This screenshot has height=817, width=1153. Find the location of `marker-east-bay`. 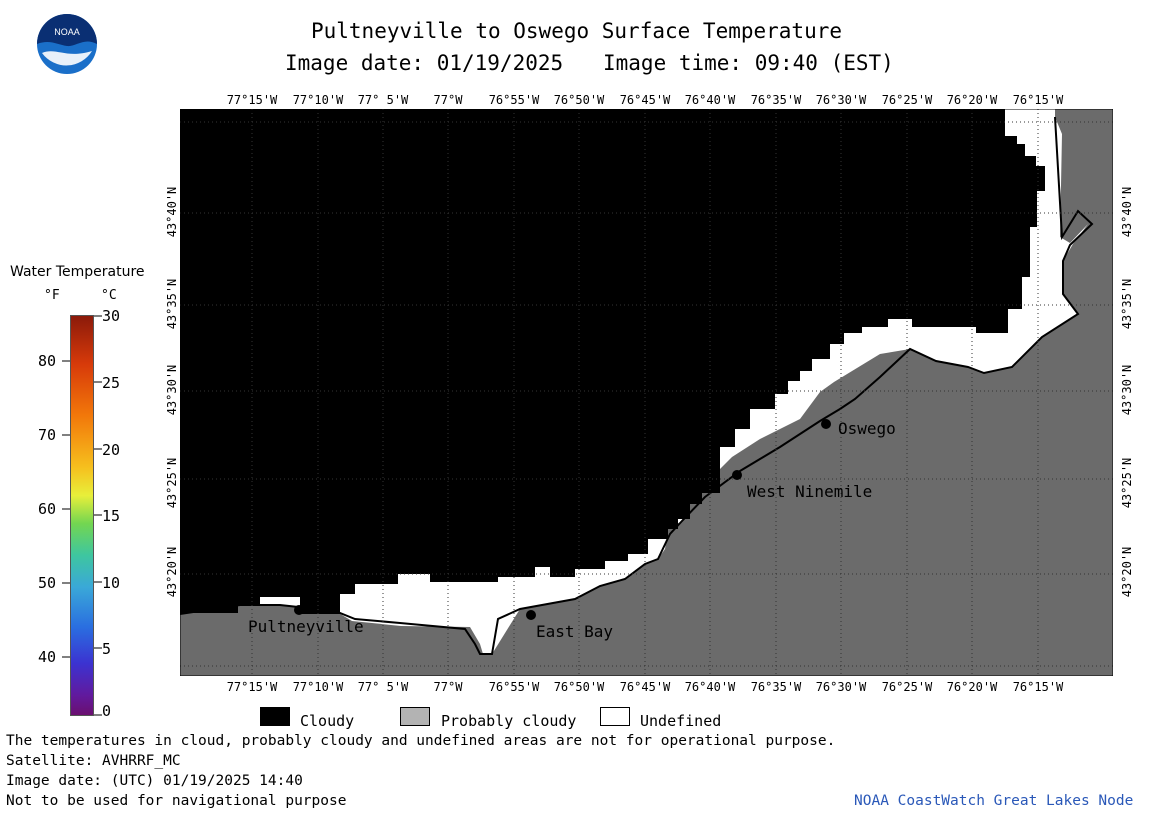

marker-east-bay is located at coordinates (531, 615).